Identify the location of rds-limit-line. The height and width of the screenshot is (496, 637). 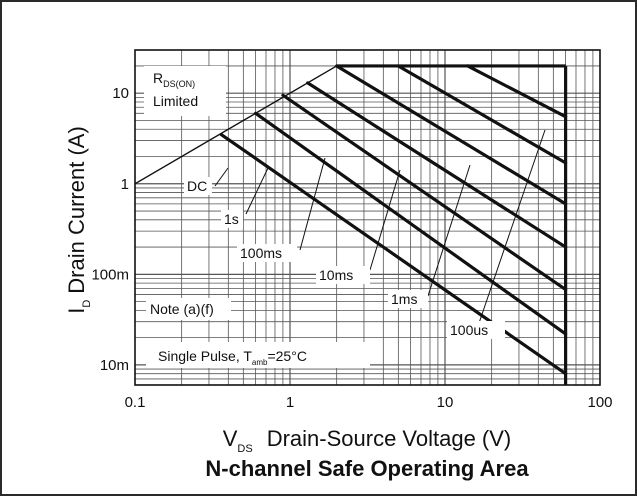
(236, 125).